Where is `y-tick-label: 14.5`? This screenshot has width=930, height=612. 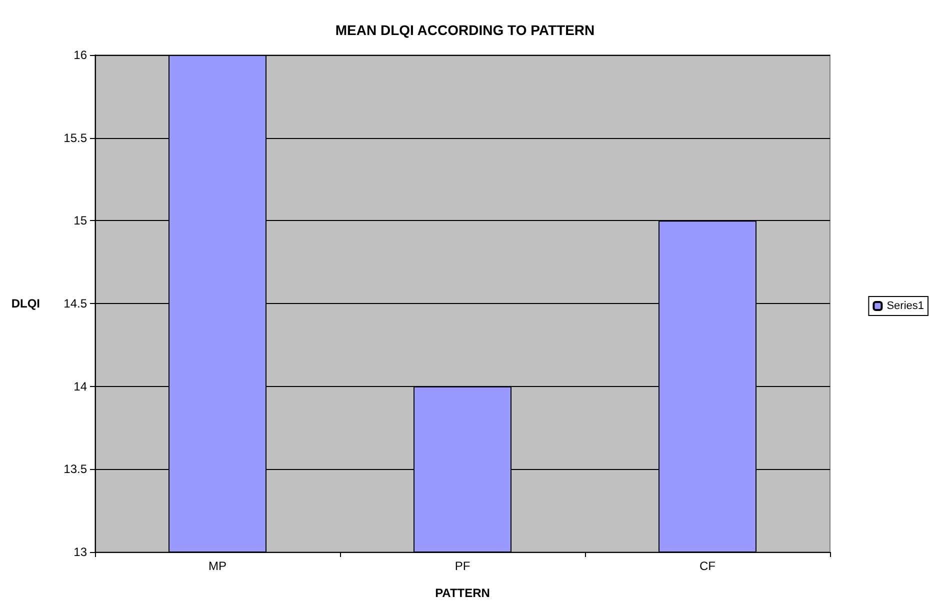
y-tick-label: 14.5 is located at coordinates (76, 303).